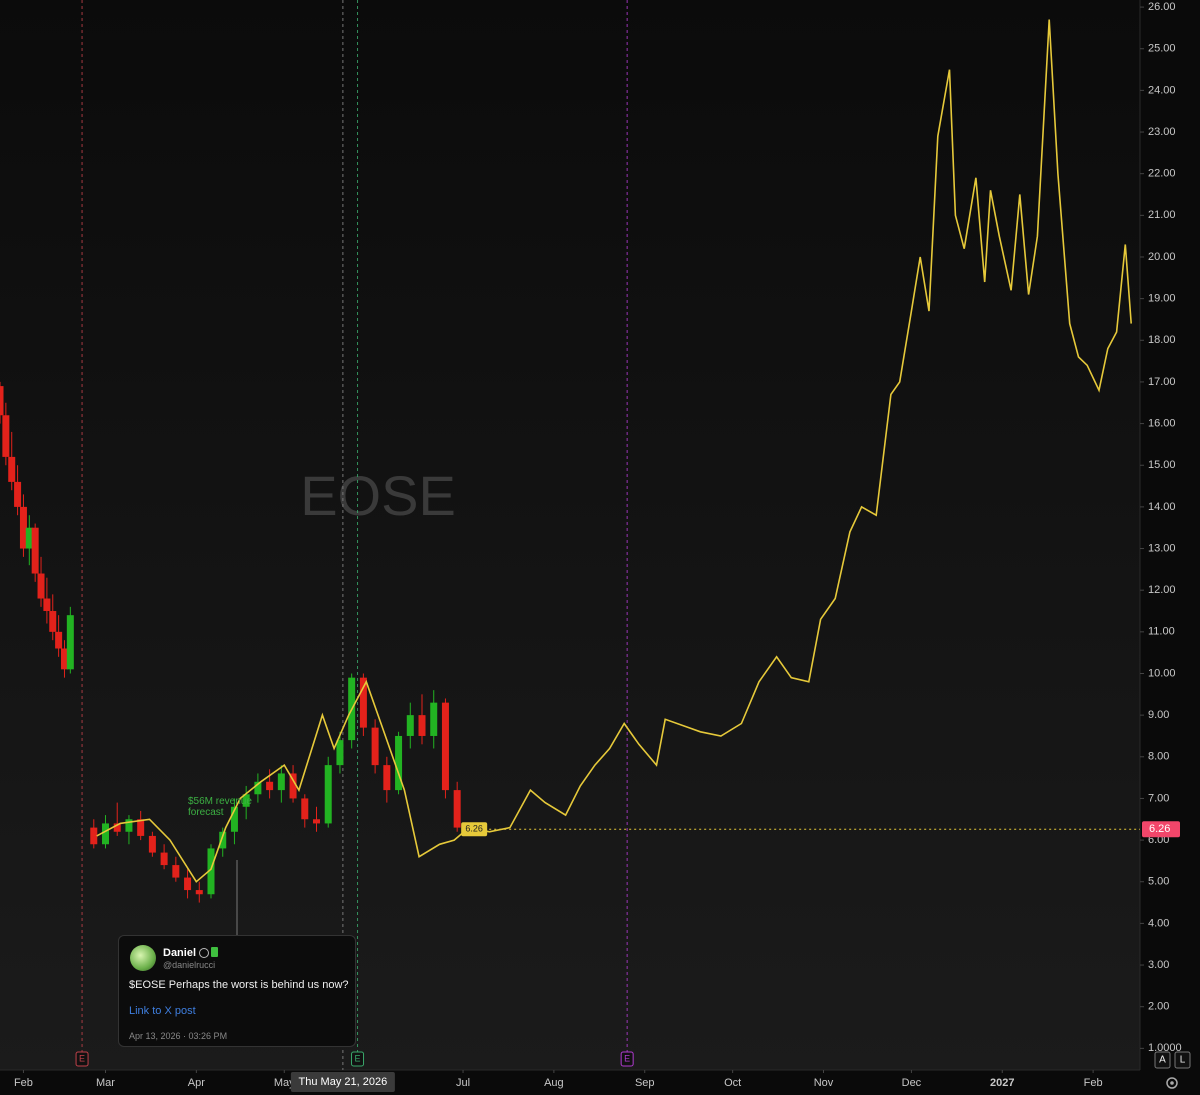 The height and width of the screenshot is (1095, 1200). What do you see at coordinates (204, 953) in the screenshot?
I see `badge-icon` at bounding box center [204, 953].